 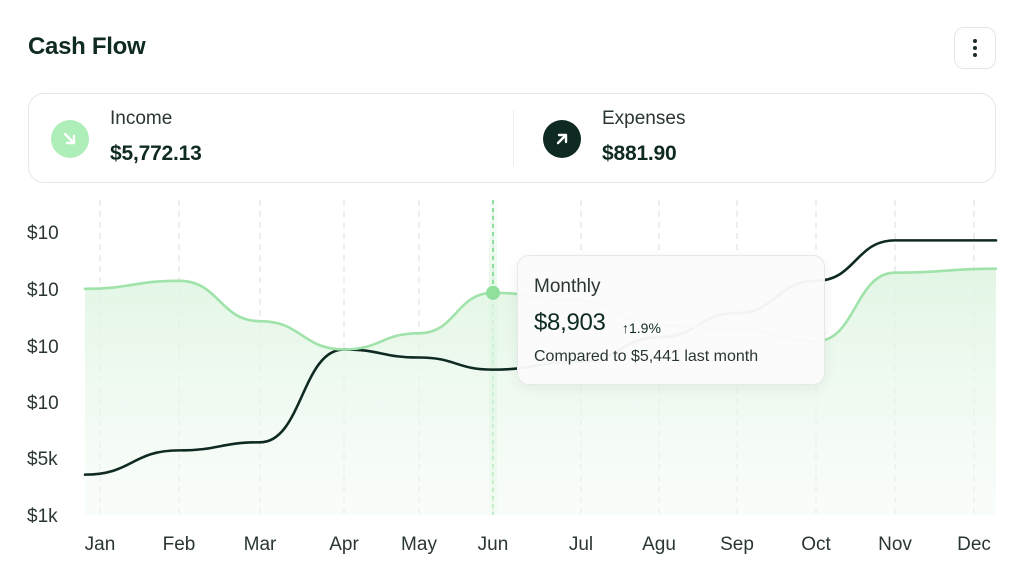 I want to click on tooltip-title: Monthly, so click(x=567, y=286).